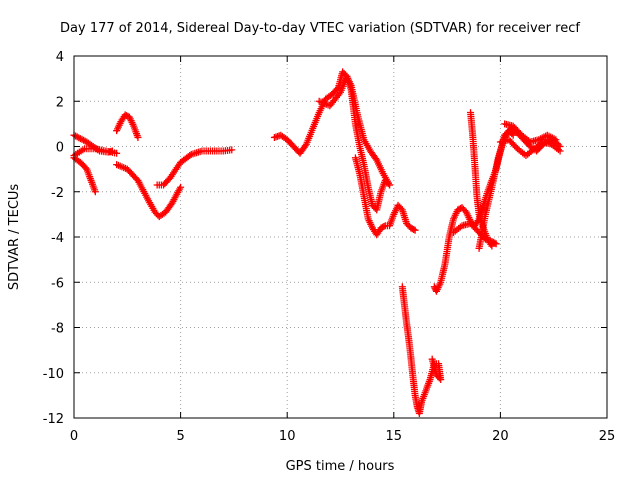  Describe the element at coordinates (500, 436) in the screenshot. I see `x-tick-label: 20` at that location.